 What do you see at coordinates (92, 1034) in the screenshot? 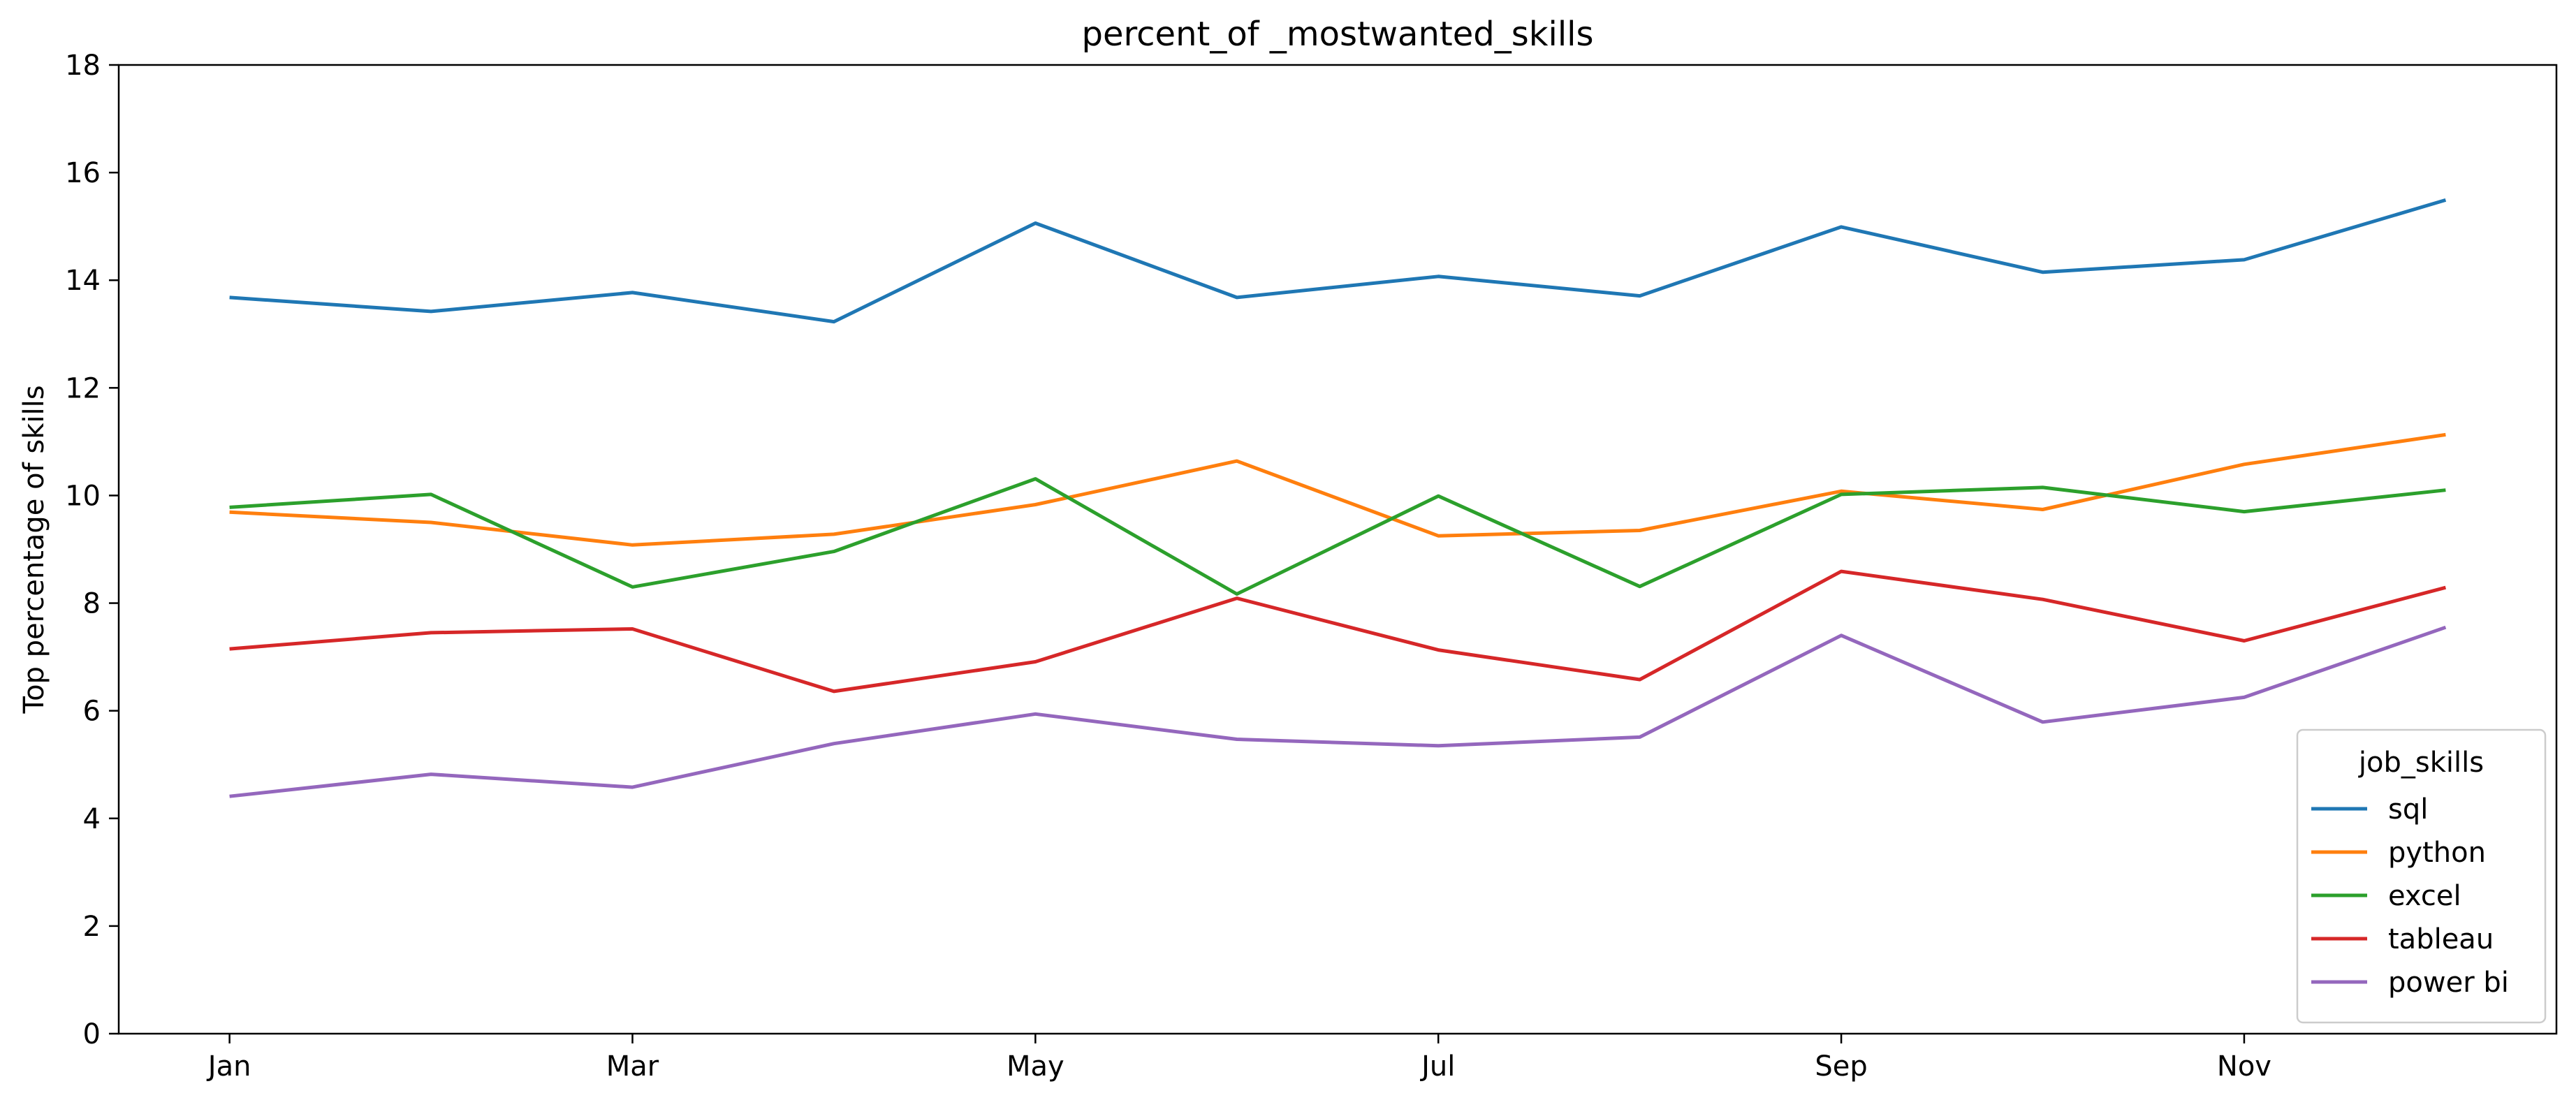
I see `y-tick-label: 0` at bounding box center [92, 1034].